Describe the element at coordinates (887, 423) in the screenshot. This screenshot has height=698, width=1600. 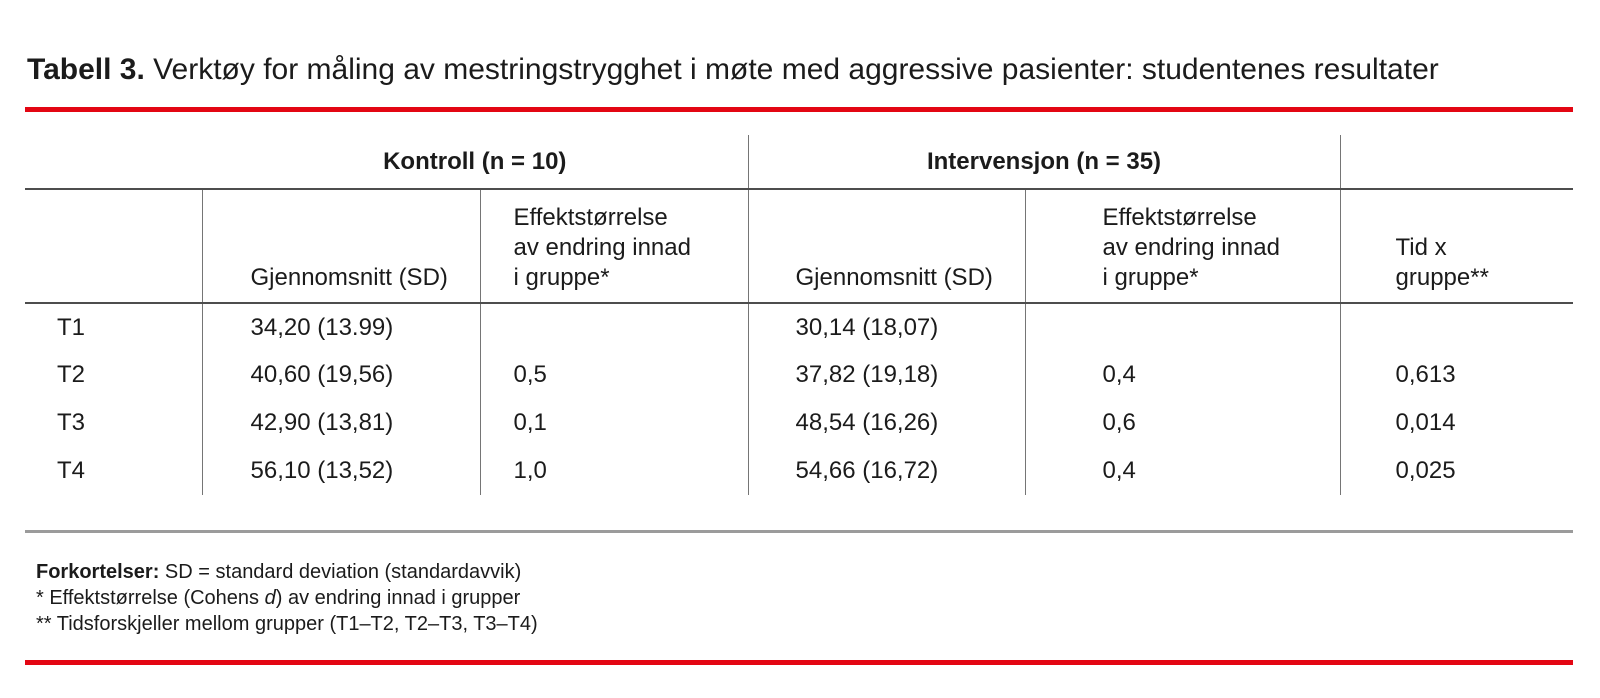
I see `cell-intervensjon-mean: 48,54 (16,26)` at that location.